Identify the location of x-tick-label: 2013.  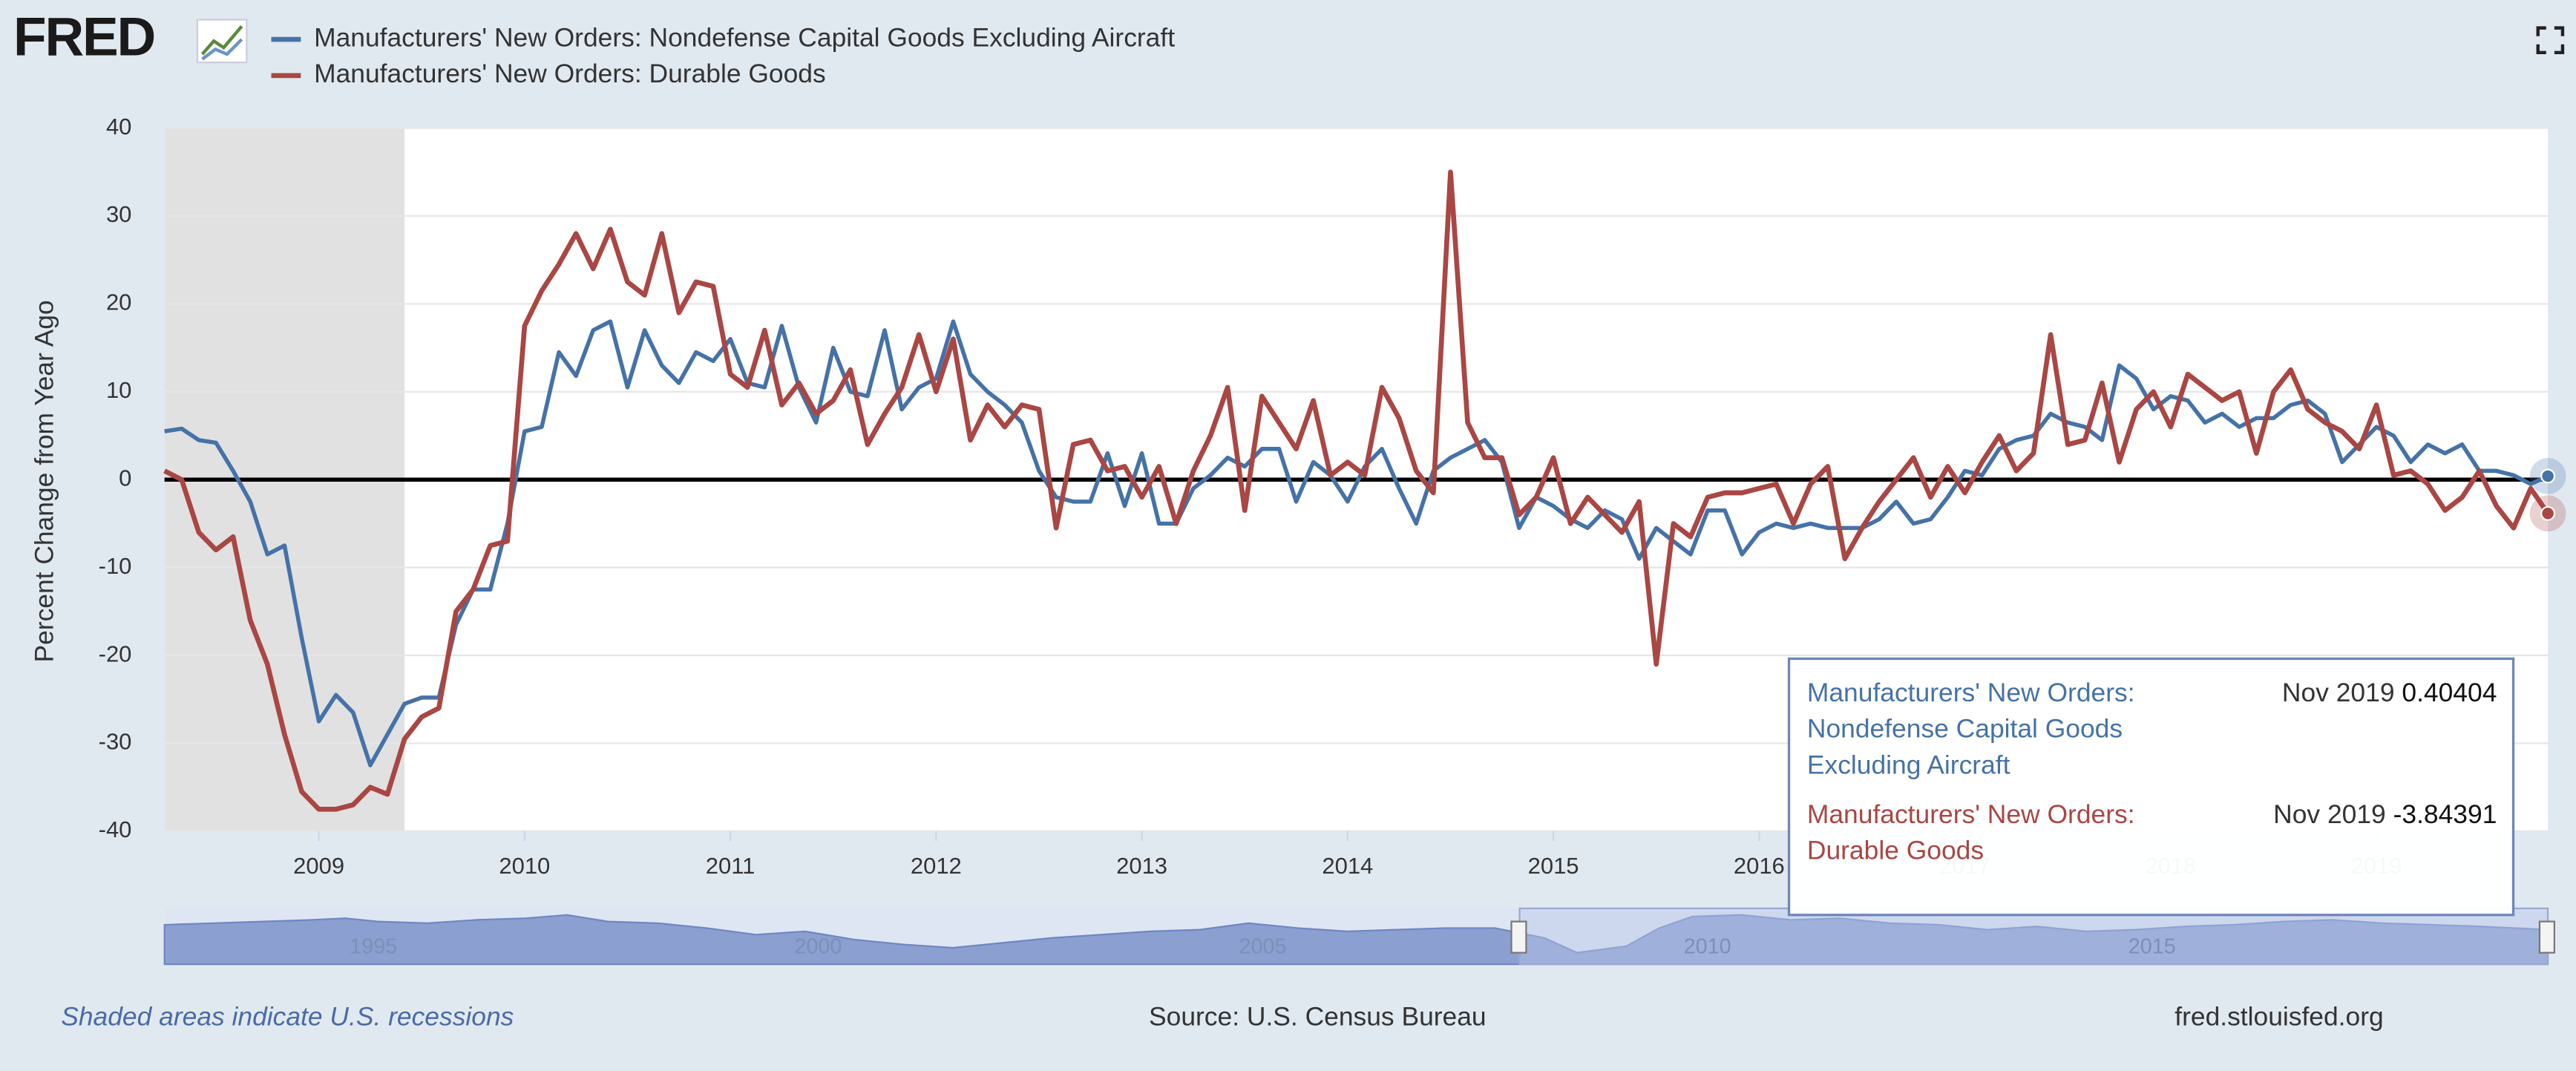
(1141, 866).